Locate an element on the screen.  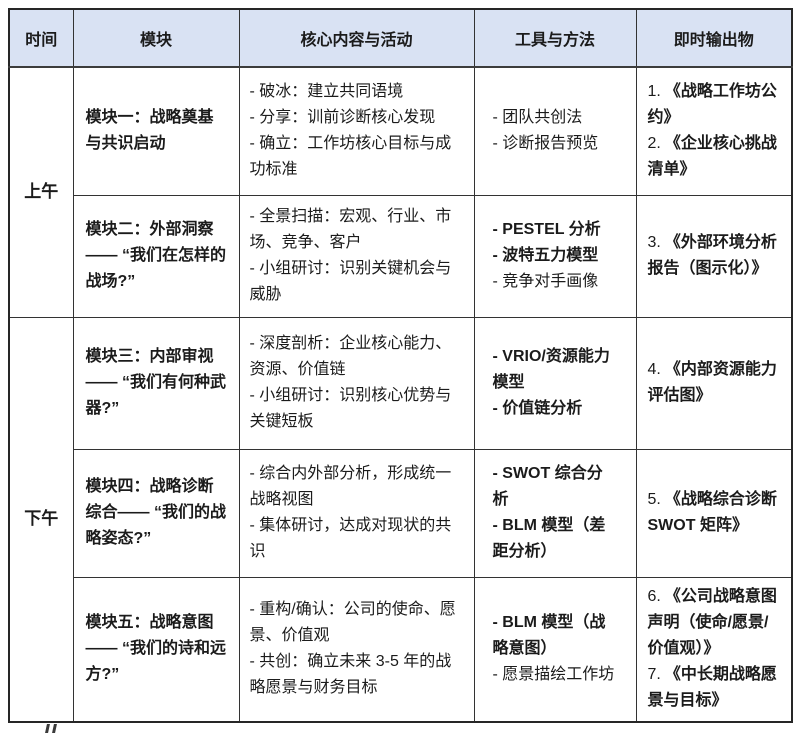
tool-item: - 愿景描绘工作坊 is located at coordinates (553, 675).